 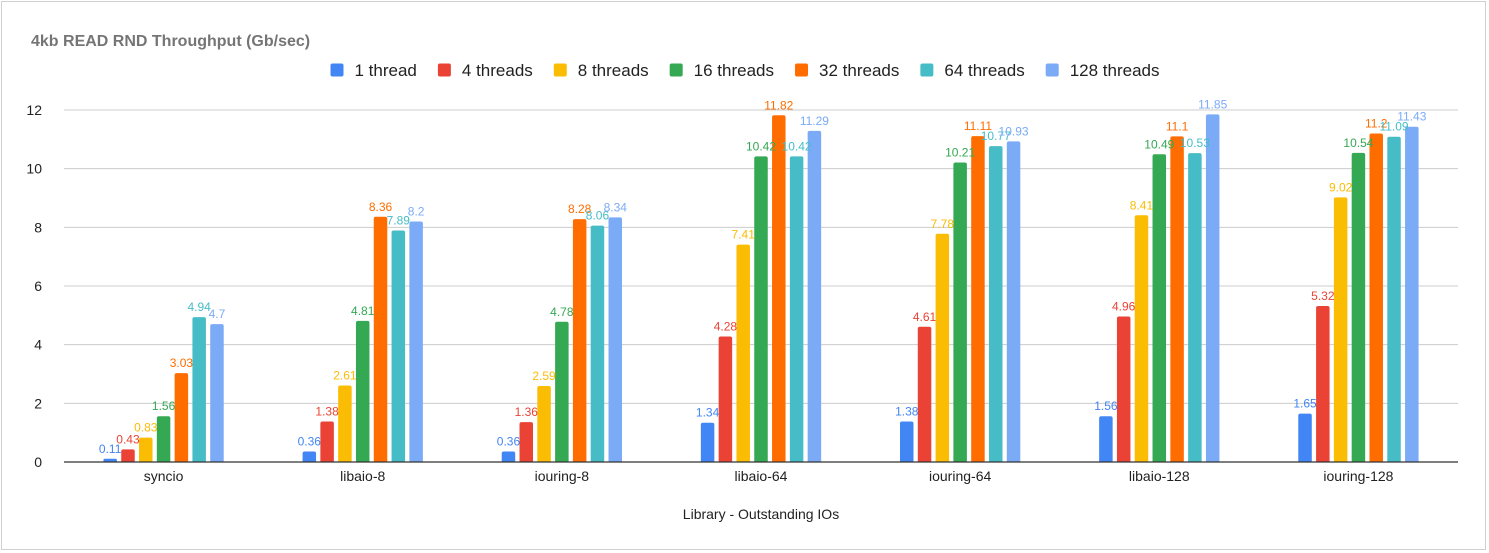 I want to click on data-label: 7.78, so click(x=943, y=224).